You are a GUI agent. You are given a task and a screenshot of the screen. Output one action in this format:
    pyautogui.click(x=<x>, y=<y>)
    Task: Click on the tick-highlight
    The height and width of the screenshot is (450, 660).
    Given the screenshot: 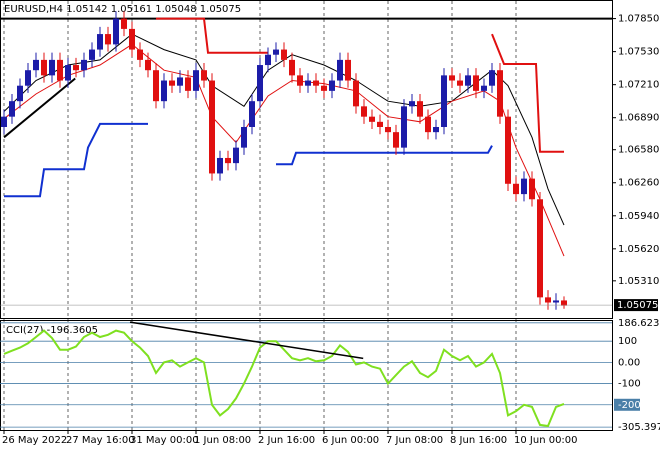 What is the action you would take?
    pyautogui.click(x=627, y=404)
    